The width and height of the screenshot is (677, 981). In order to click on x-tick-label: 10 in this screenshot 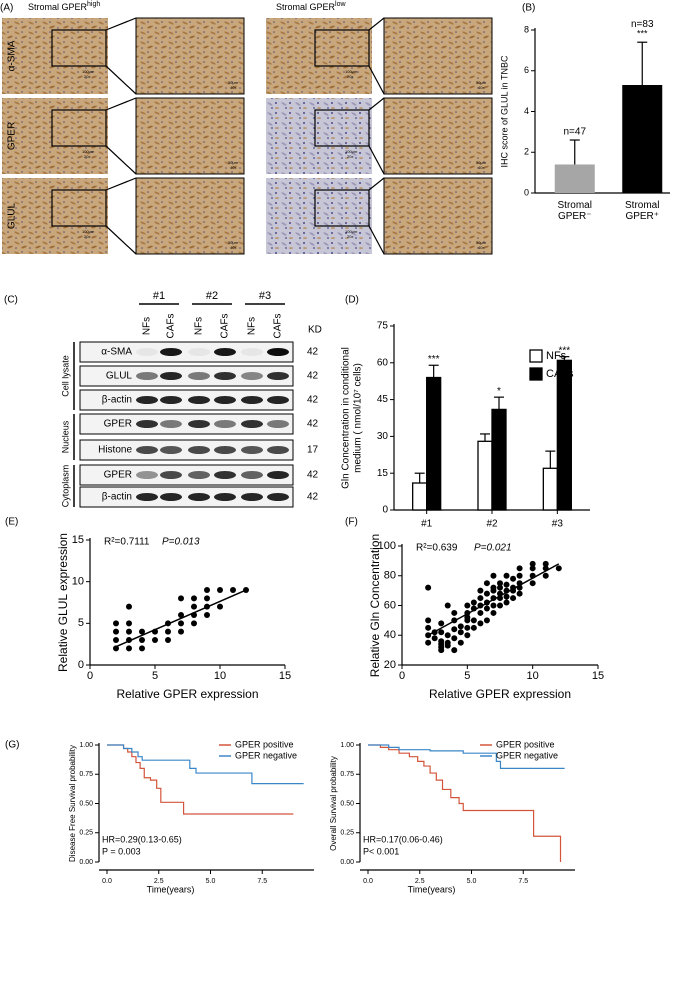, I will do `click(220, 676)`.